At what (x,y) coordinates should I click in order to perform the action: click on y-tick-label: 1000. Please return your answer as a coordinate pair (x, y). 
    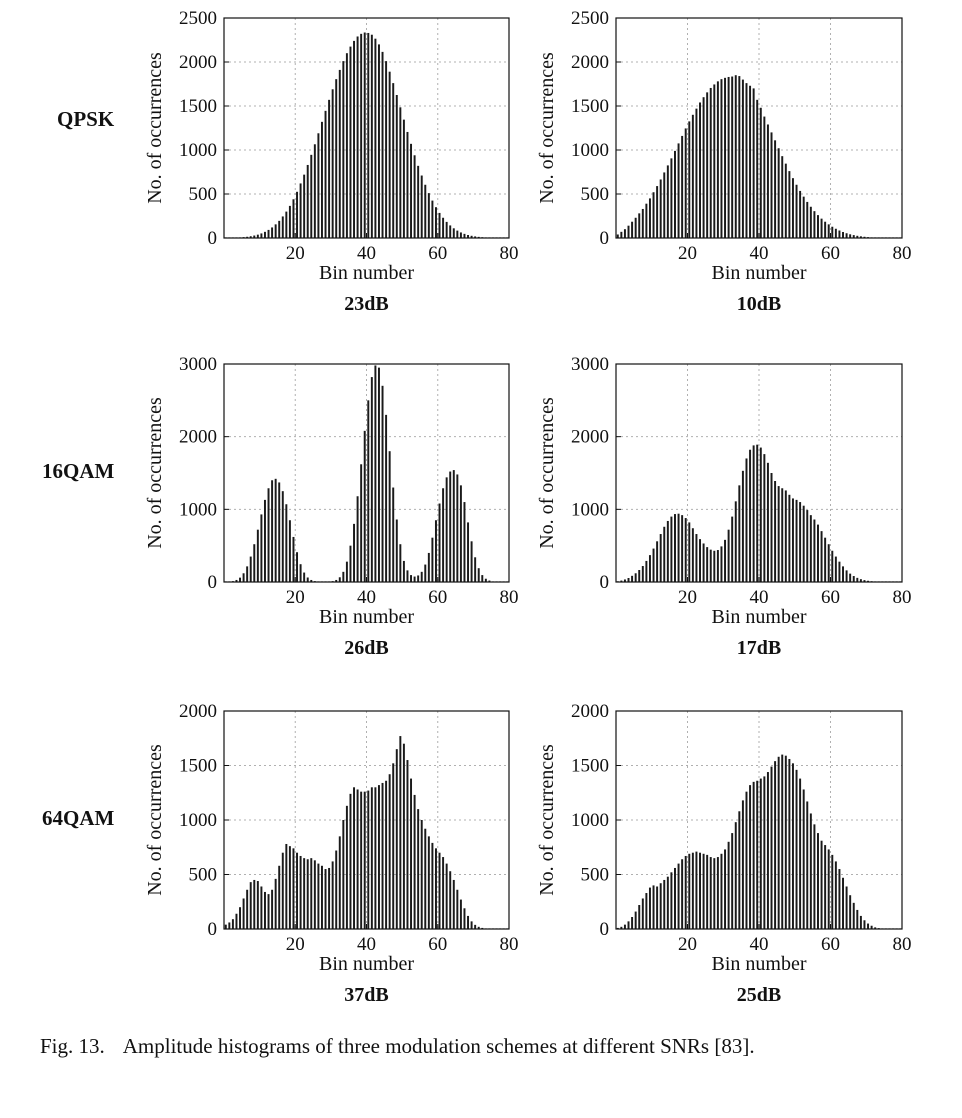
    Looking at the image, I should click on (198, 509).